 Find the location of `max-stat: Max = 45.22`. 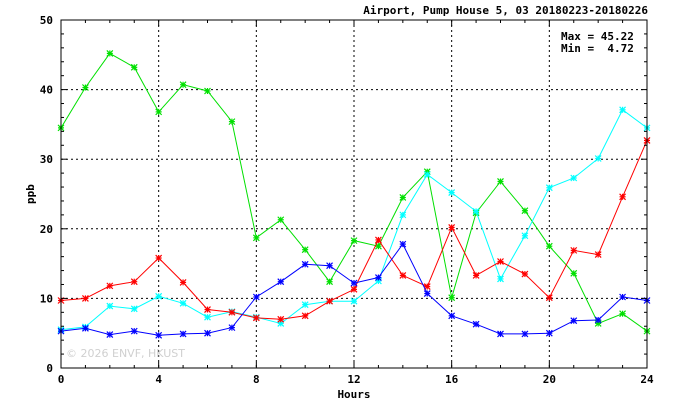

max-stat: Max = 45.22 is located at coordinates (597, 36).